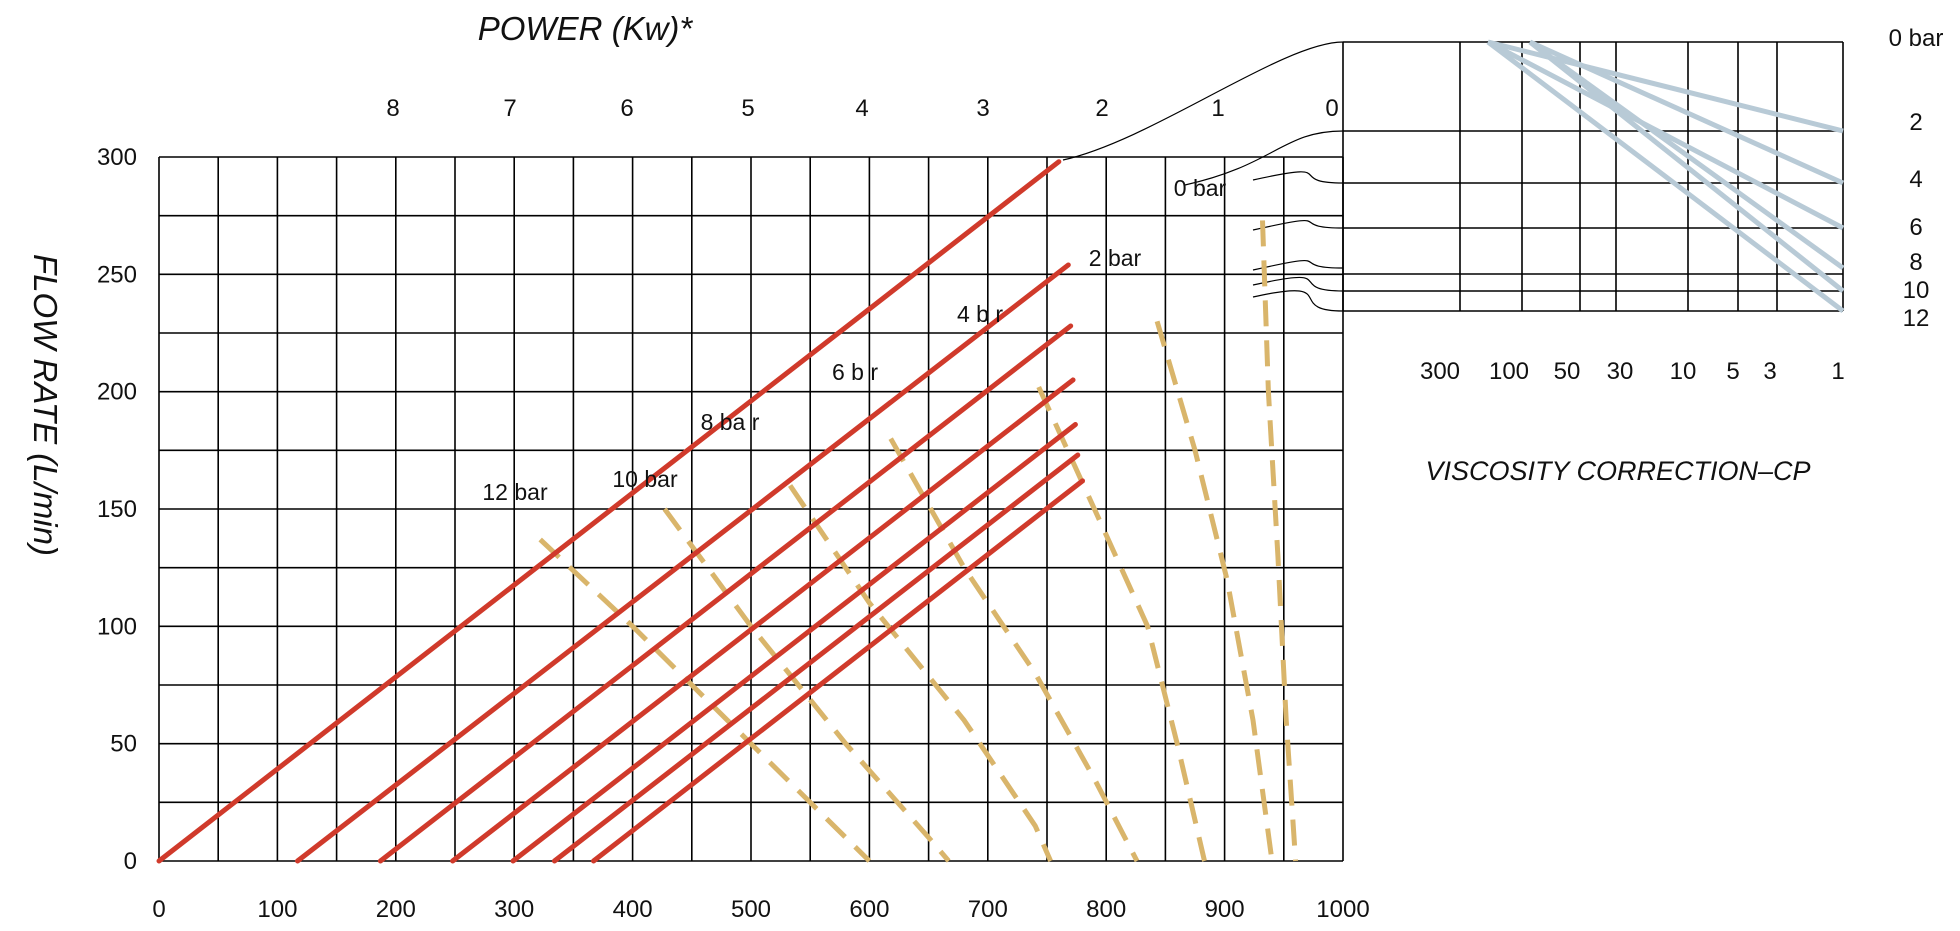 This screenshot has width=1960, height=931. I want to click on power-tick-label: 3, so click(982, 108).